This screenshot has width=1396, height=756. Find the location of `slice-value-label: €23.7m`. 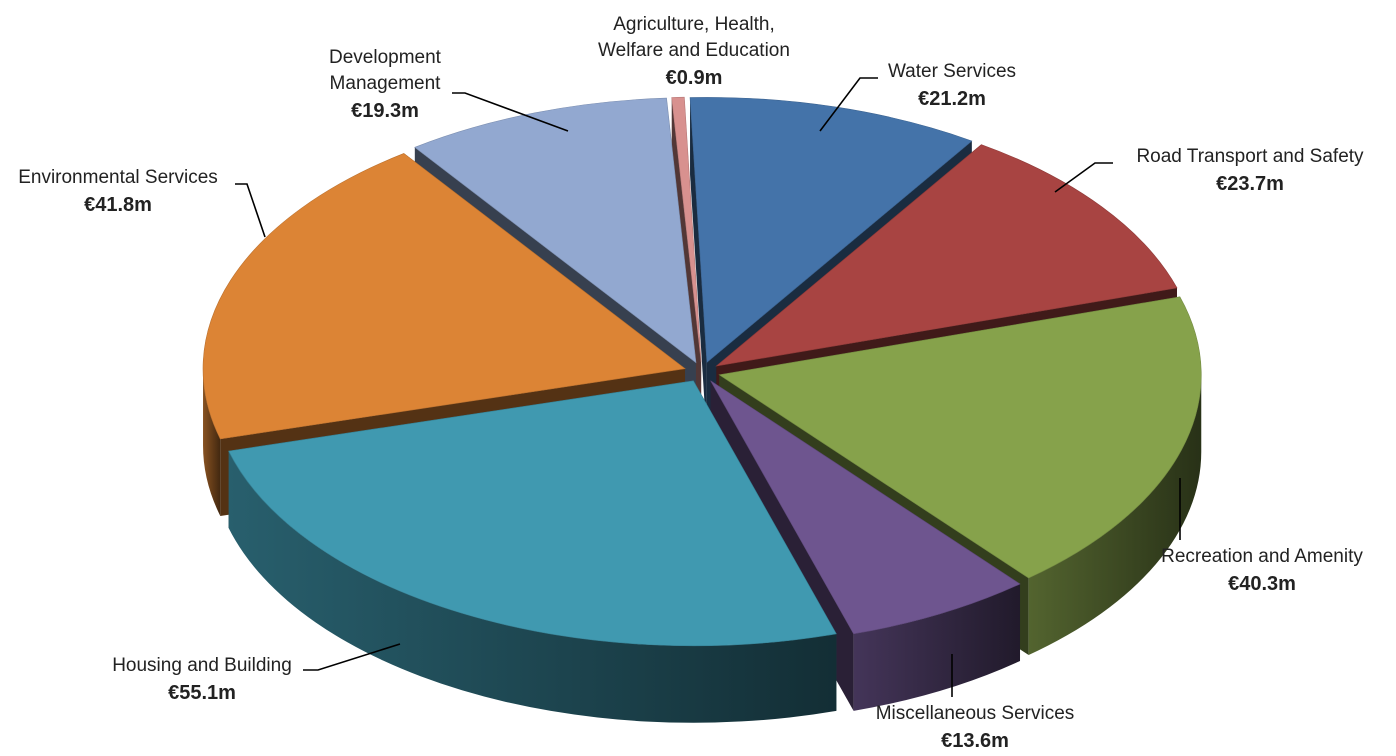

slice-value-label: €23.7m is located at coordinates (1250, 184).